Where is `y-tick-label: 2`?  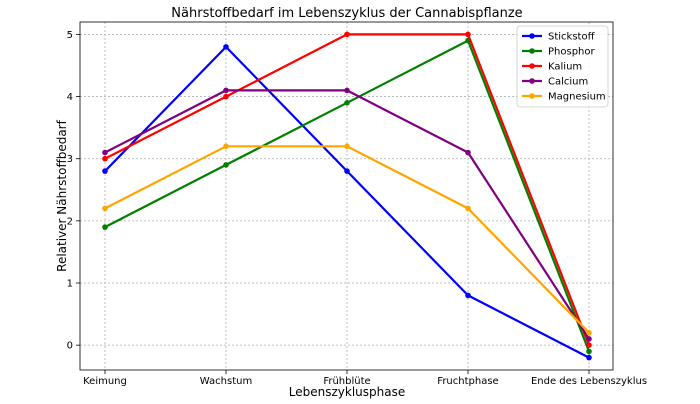 y-tick-label: 2 is located at coordinates (70, 221).